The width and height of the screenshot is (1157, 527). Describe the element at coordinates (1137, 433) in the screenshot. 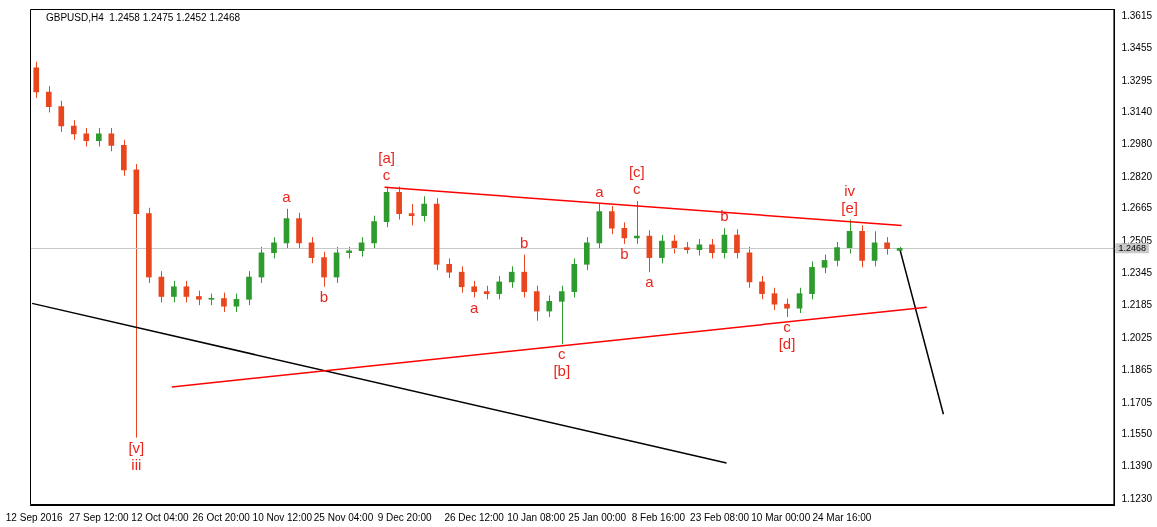

I see `y-tick-label: 1.1550` at that location.